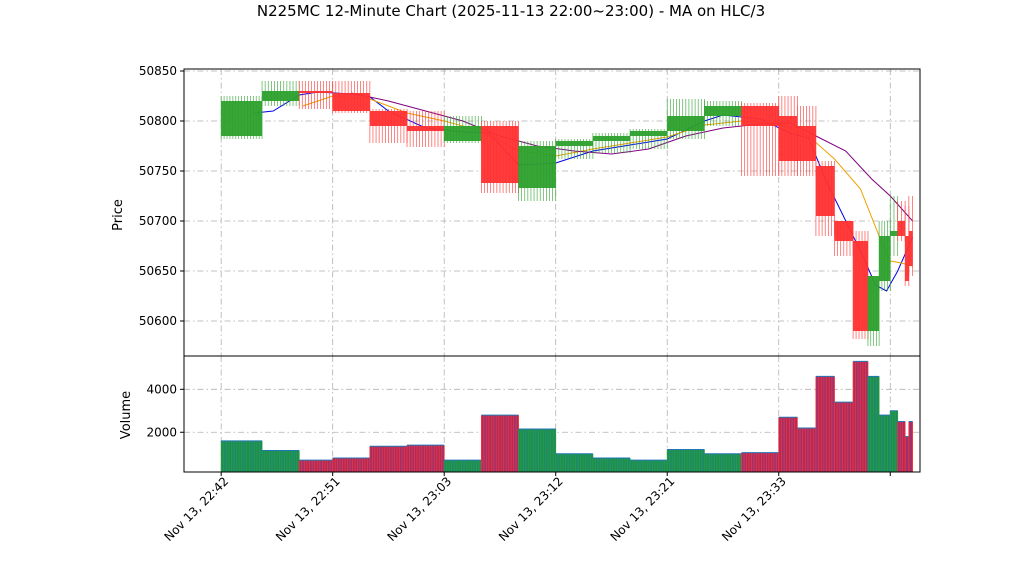 The image size is (1022, 575). Describe the element at coordinates (126, 415) in the screenshot. I see `volume-axis-label: Volume` at that location.